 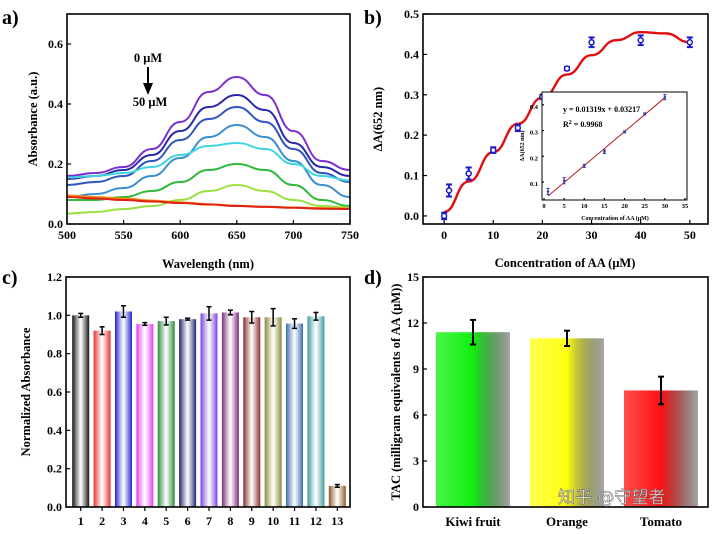 What do you see at coordinates (148, 58) in the screenshot?
I see `annotation-0uM: 0 μM` at bounding box center [148, 58].